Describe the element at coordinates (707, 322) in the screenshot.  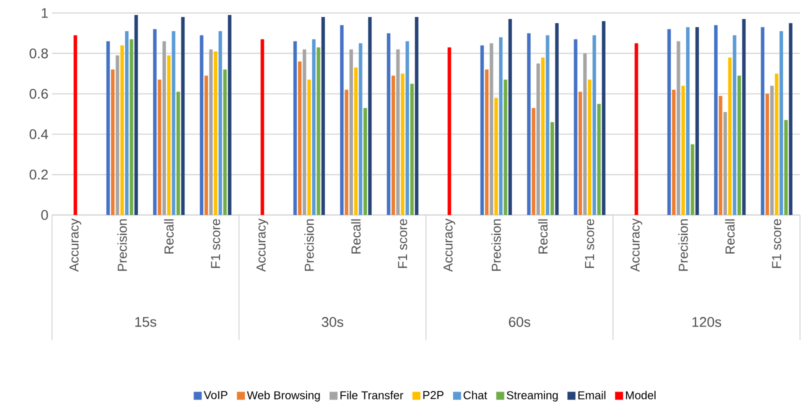
I see `text: 120s` at that location.